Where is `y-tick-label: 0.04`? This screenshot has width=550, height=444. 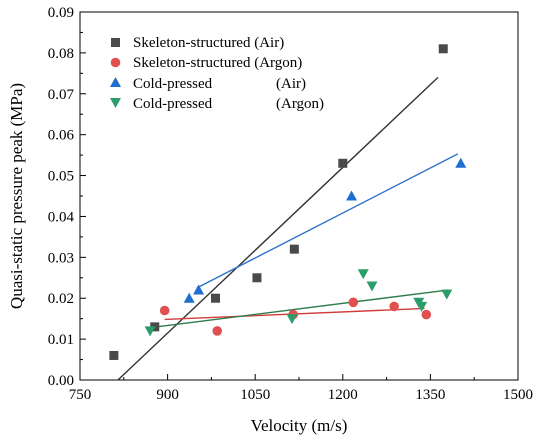 y-tick-label: 0.04 is located at coordinates (61, 217).